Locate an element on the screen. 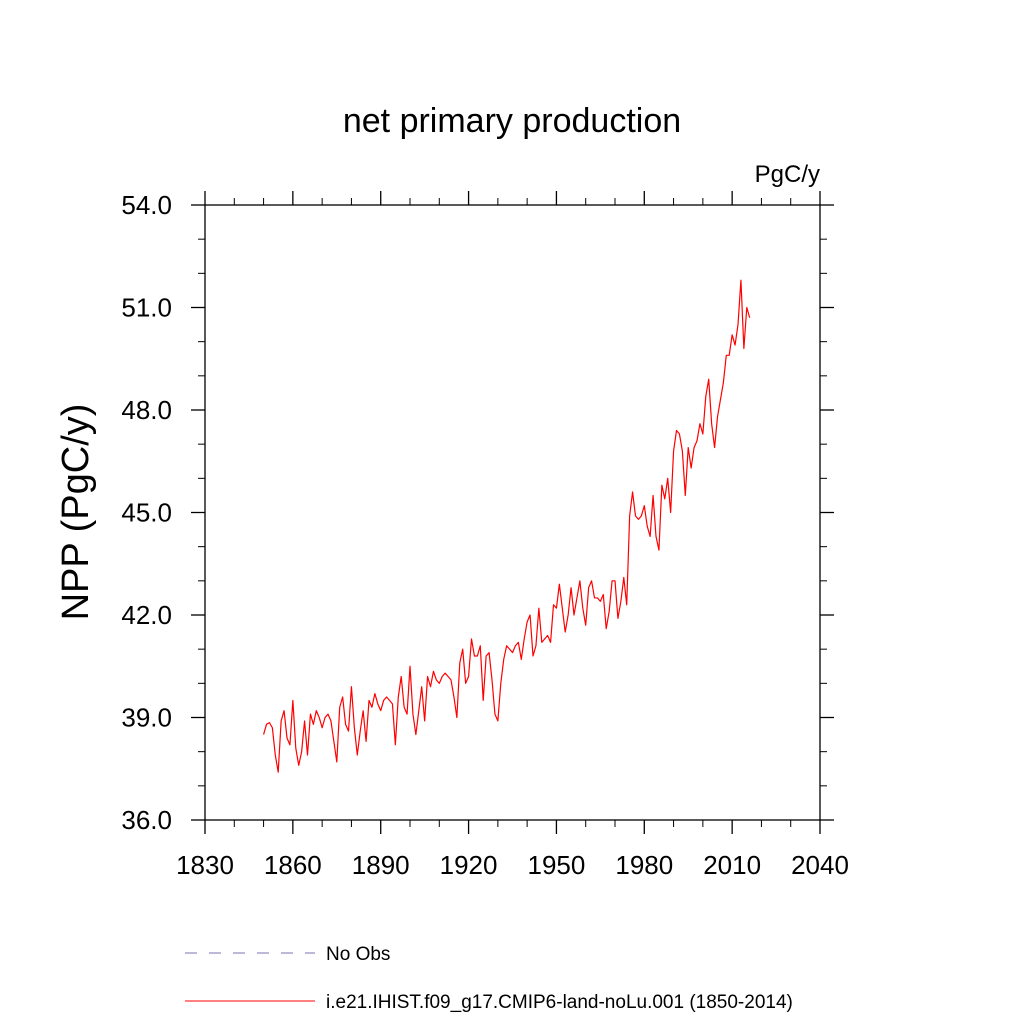 The height and width of the screenshot is (1024, 1024). y-tick-label: 36.0 is located at coordinates (146, 820).